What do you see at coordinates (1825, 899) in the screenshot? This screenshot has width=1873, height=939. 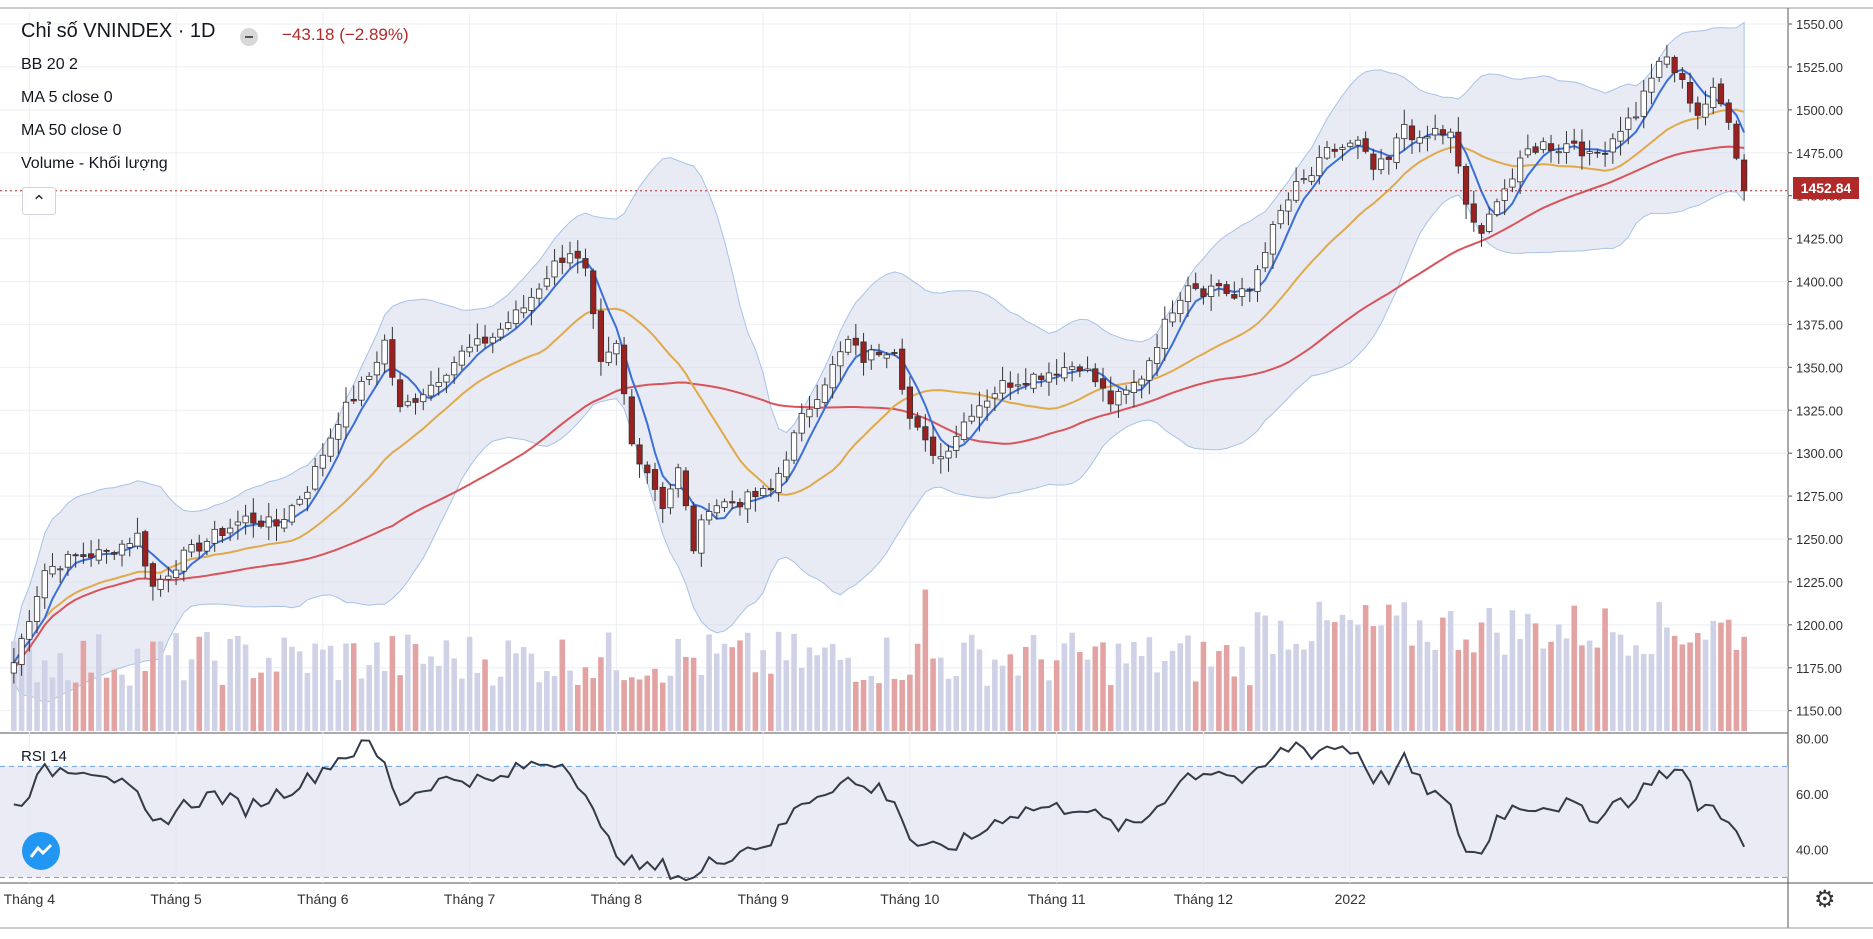 I see `gear-icon: ⚙` at bounding box center [1825, 899].